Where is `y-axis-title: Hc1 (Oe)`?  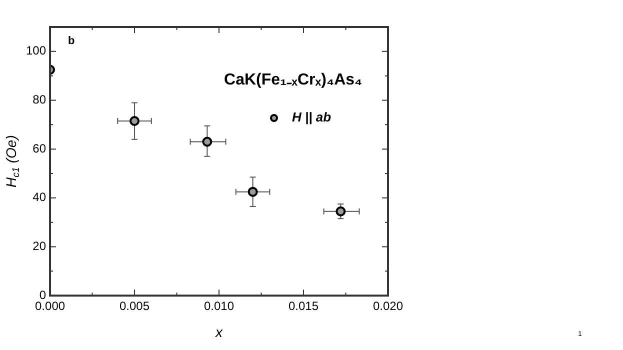
y-axis-title: Hc1 (Oe) is located at coordinates (12, 161).